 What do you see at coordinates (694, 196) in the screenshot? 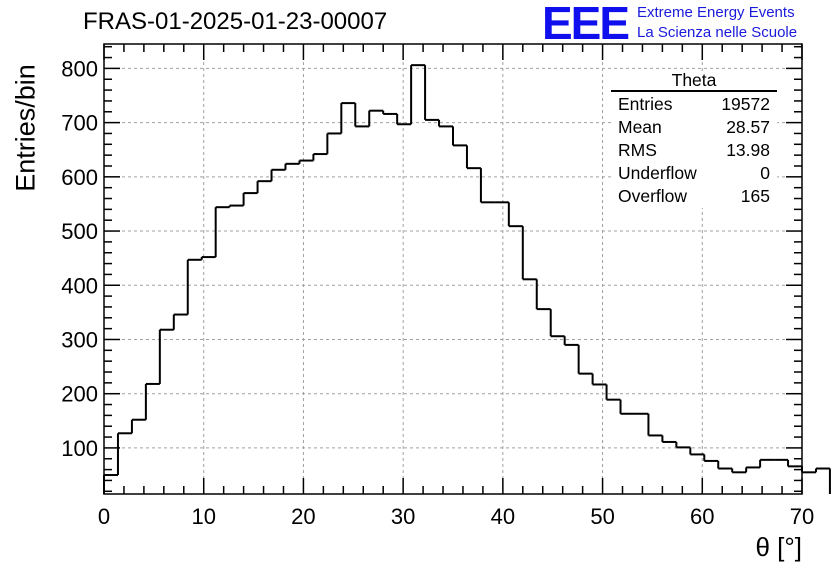
I see `stats-row-overflow: Overflow 165` at bounding box center [694, 196].